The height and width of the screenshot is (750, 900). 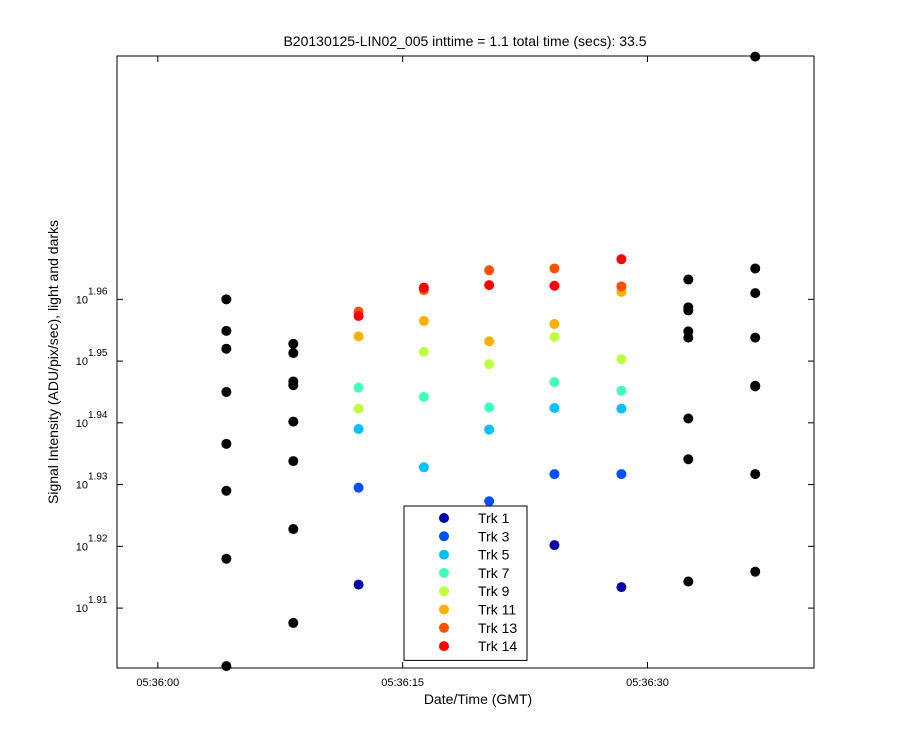 What do you see at coordinates (494, 573) in the screenshot?
I see `legend-label: Trk 7` at bounding box center [494, 573].